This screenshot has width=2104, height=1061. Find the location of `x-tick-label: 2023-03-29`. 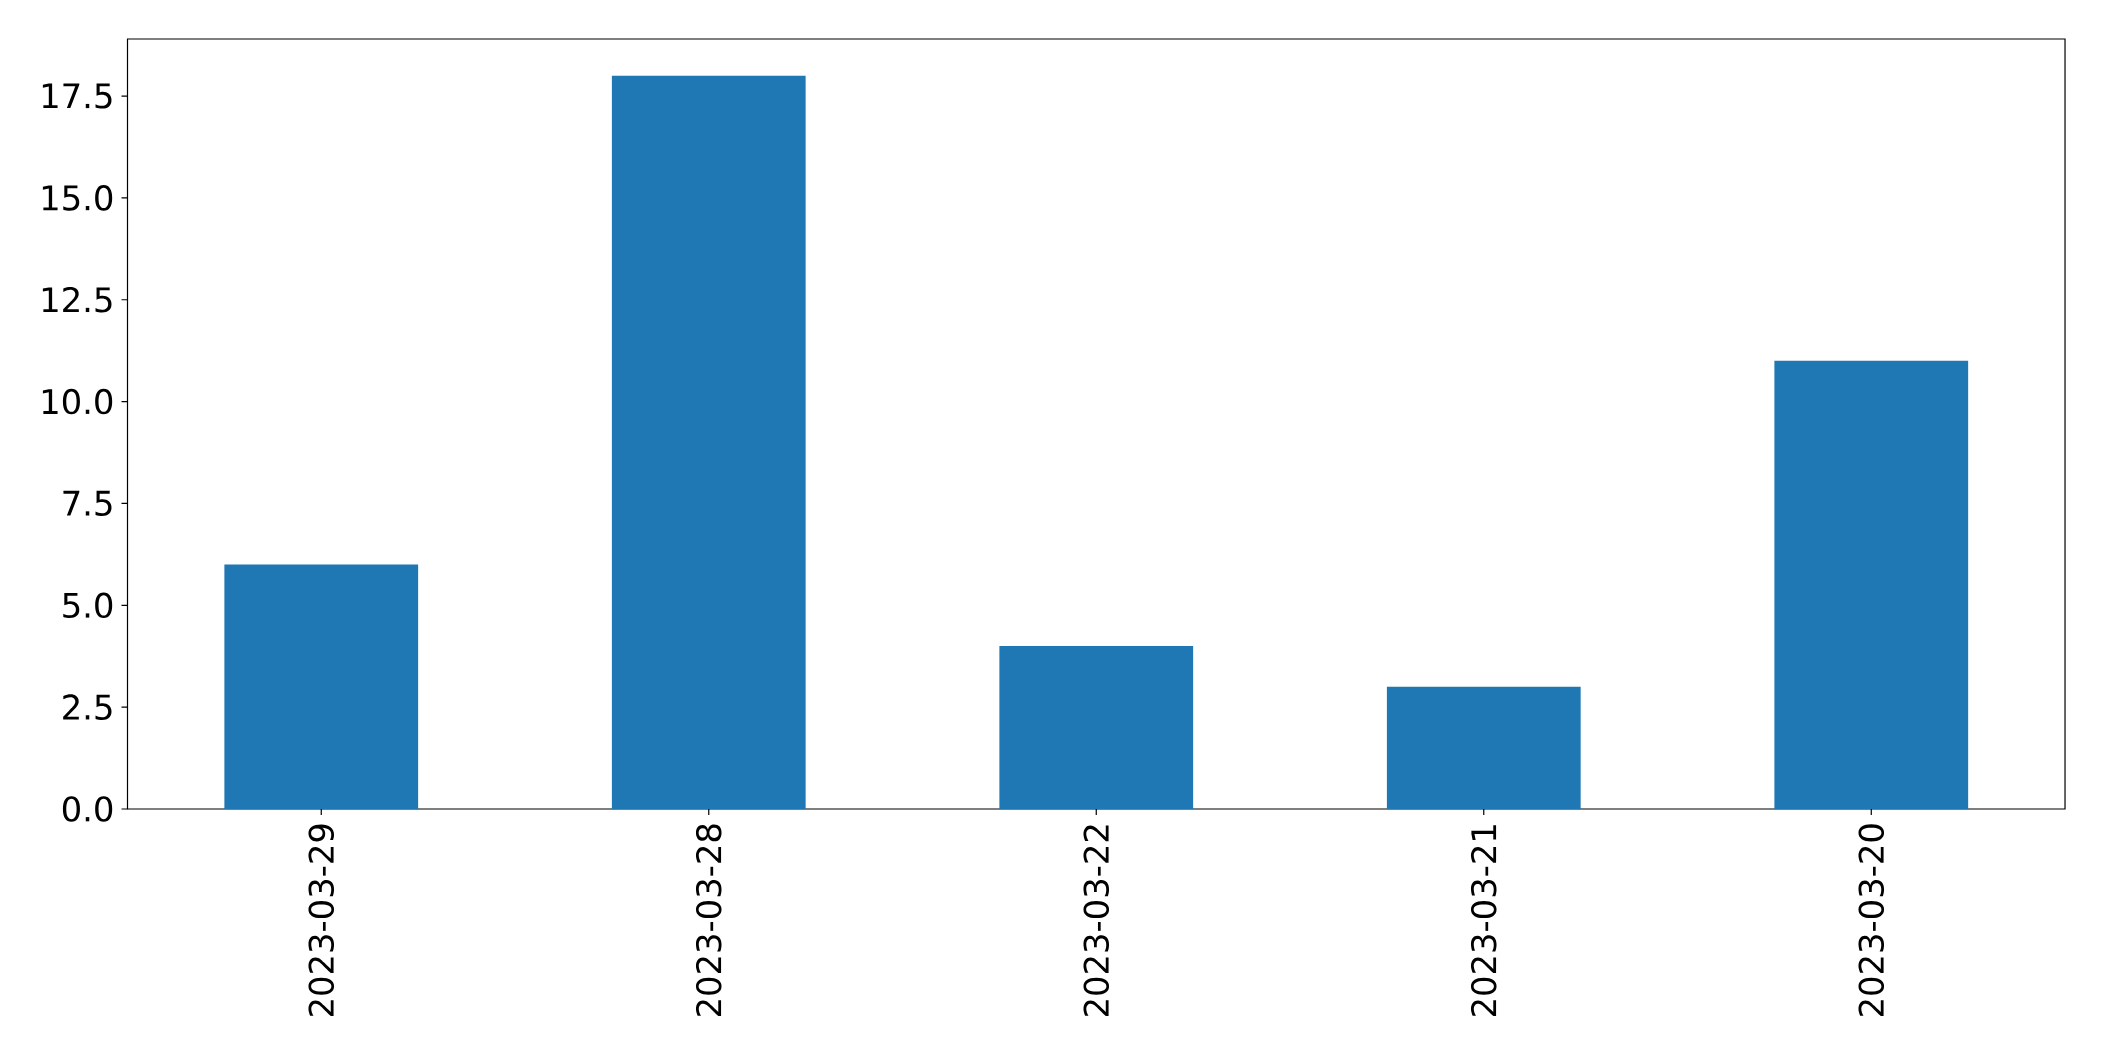

x-tick-label: 2023-03-29 is located at coordinates (321, 920).